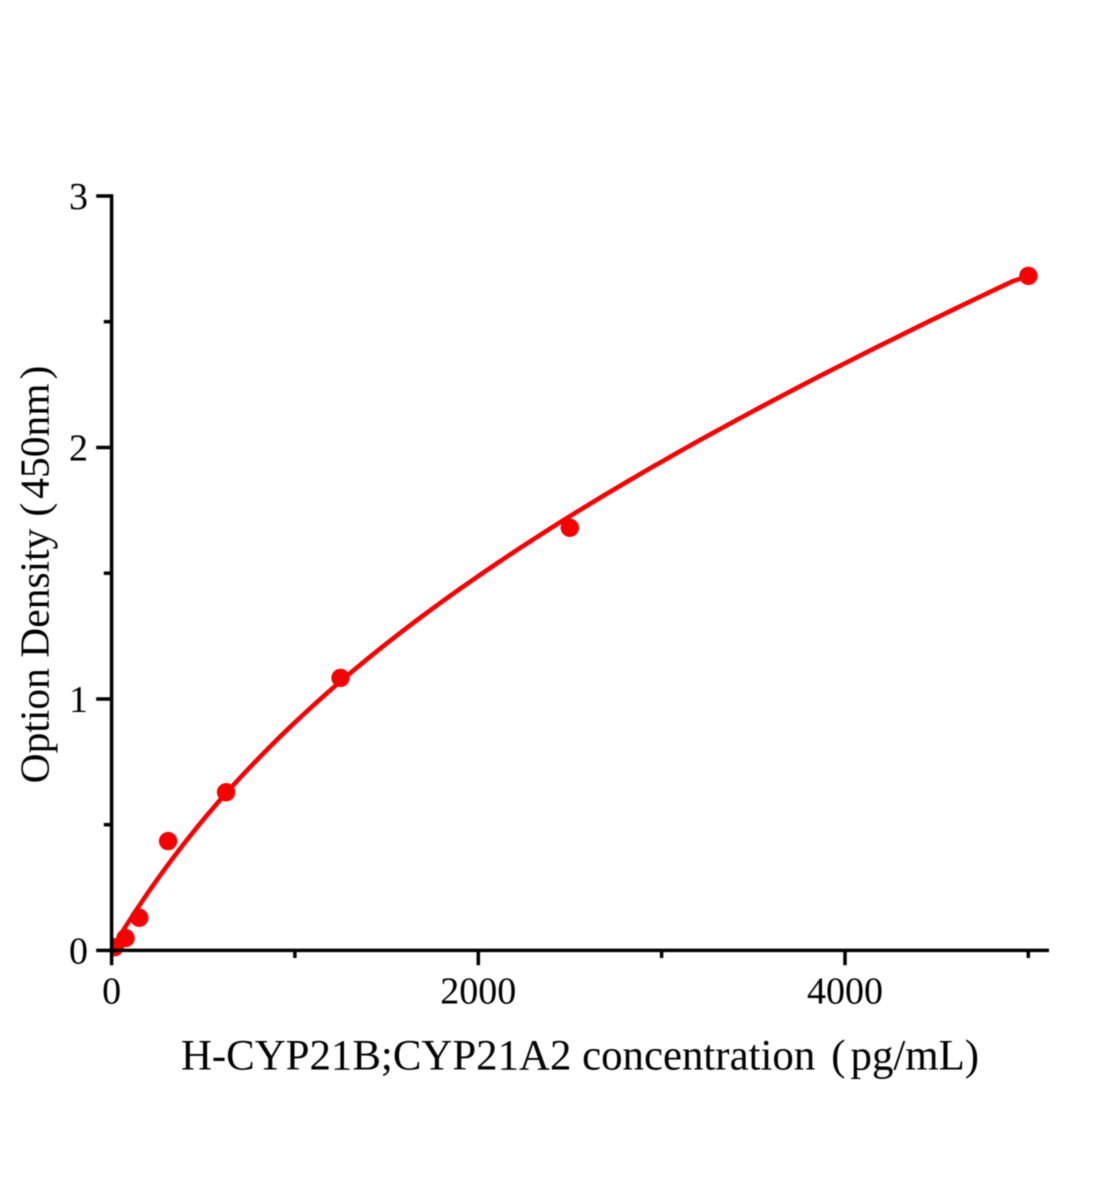 This screenshot has height=1200, width=1104. Describe the element at coordinates (78, 700) in the screenshot. I see `svg-text: 1` at that location.